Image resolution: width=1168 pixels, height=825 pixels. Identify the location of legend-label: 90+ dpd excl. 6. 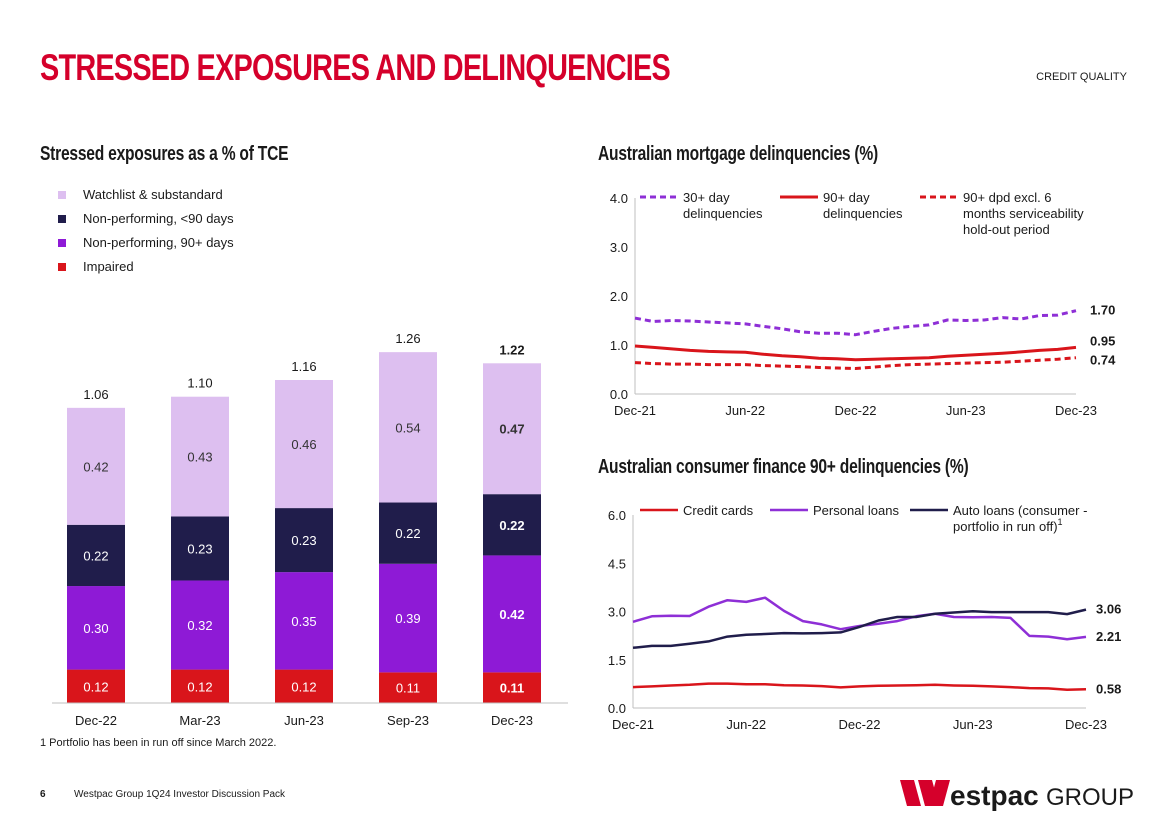
(1007, 197).